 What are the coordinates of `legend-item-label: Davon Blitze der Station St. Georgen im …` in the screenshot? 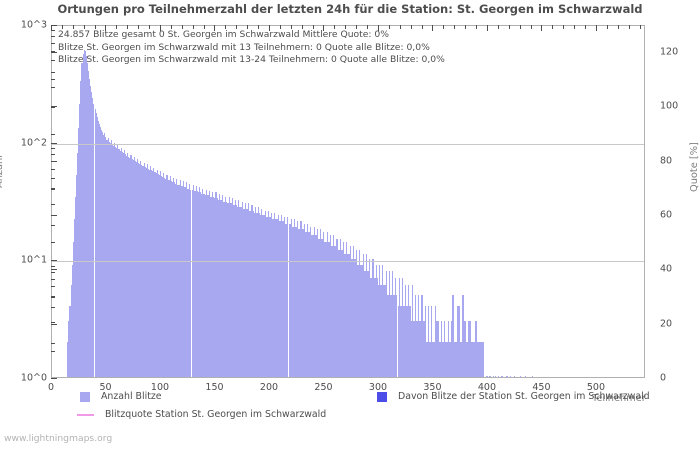 It's located at (524, 396).